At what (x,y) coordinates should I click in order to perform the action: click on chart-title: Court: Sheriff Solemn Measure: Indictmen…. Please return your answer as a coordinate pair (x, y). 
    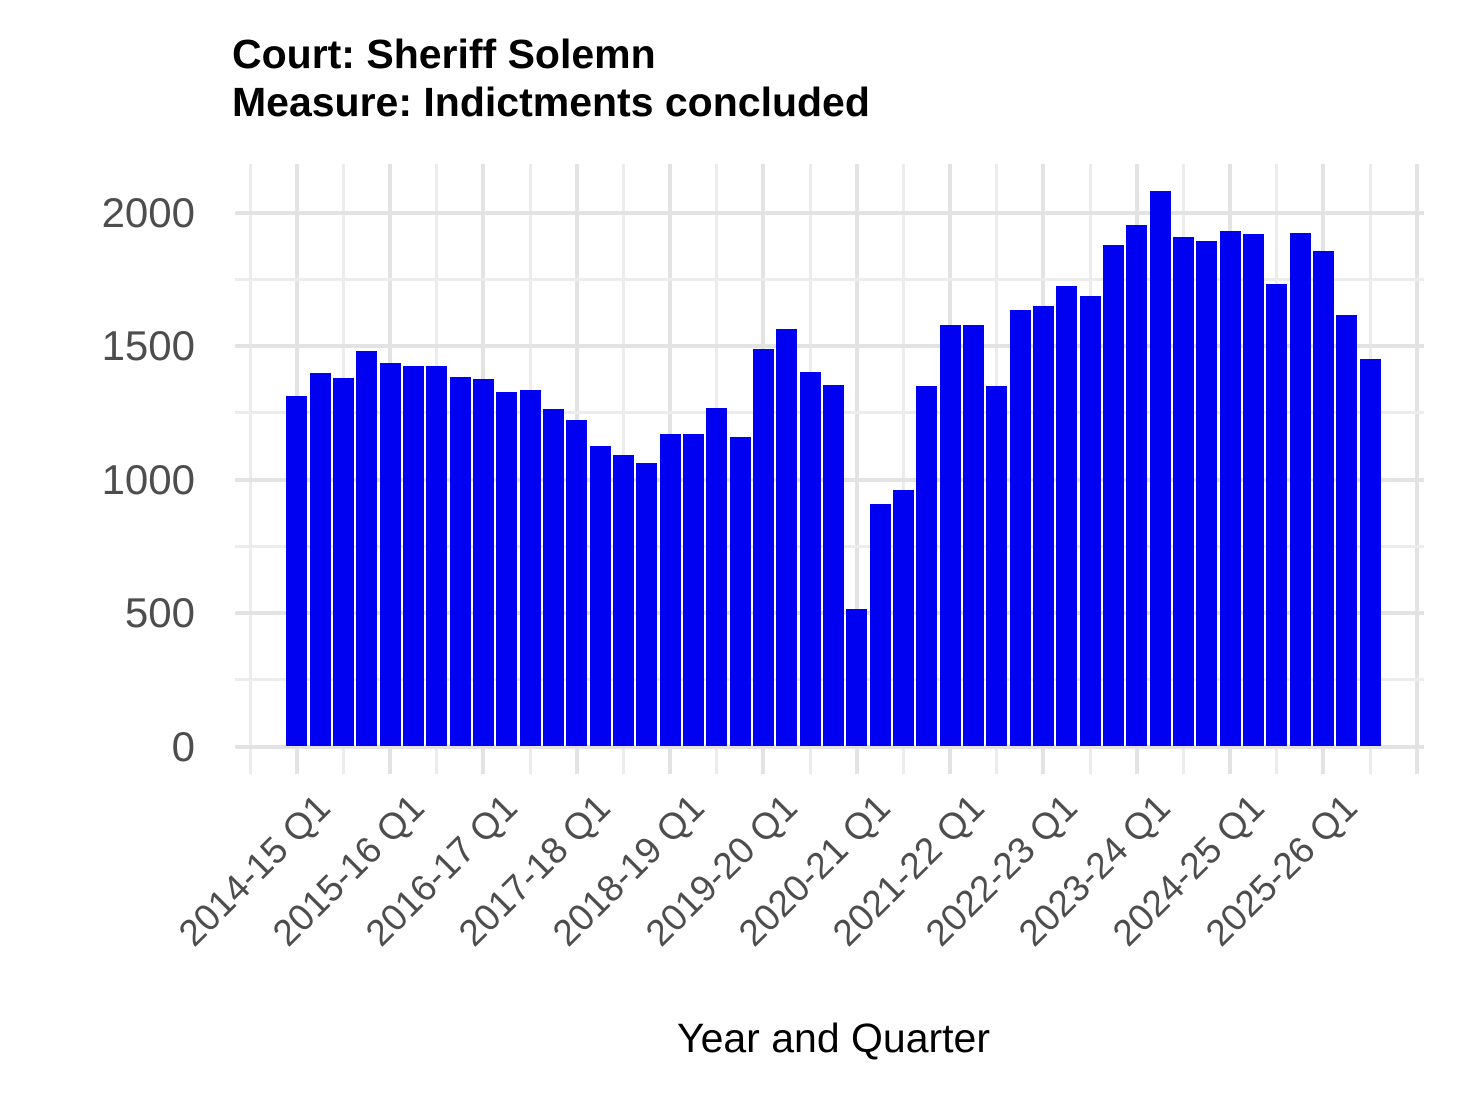
    Looking at the image, I should click on (551, 78).